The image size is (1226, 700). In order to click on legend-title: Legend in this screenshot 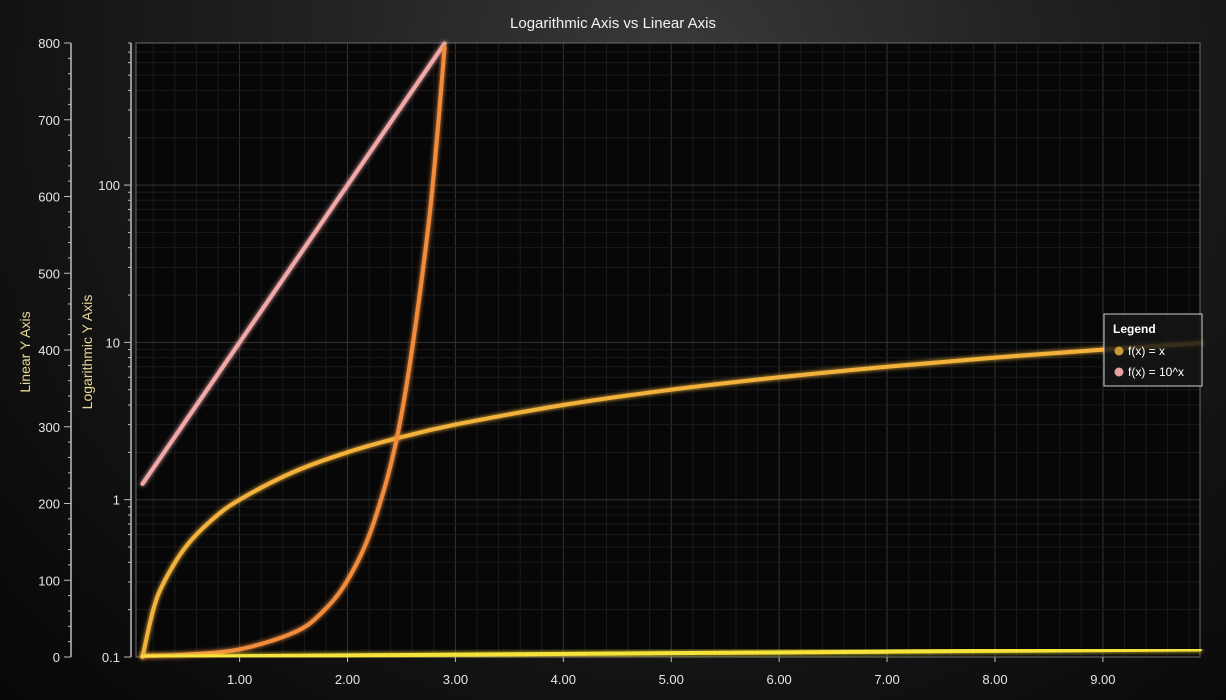, I will do `click(1134, 329)`.